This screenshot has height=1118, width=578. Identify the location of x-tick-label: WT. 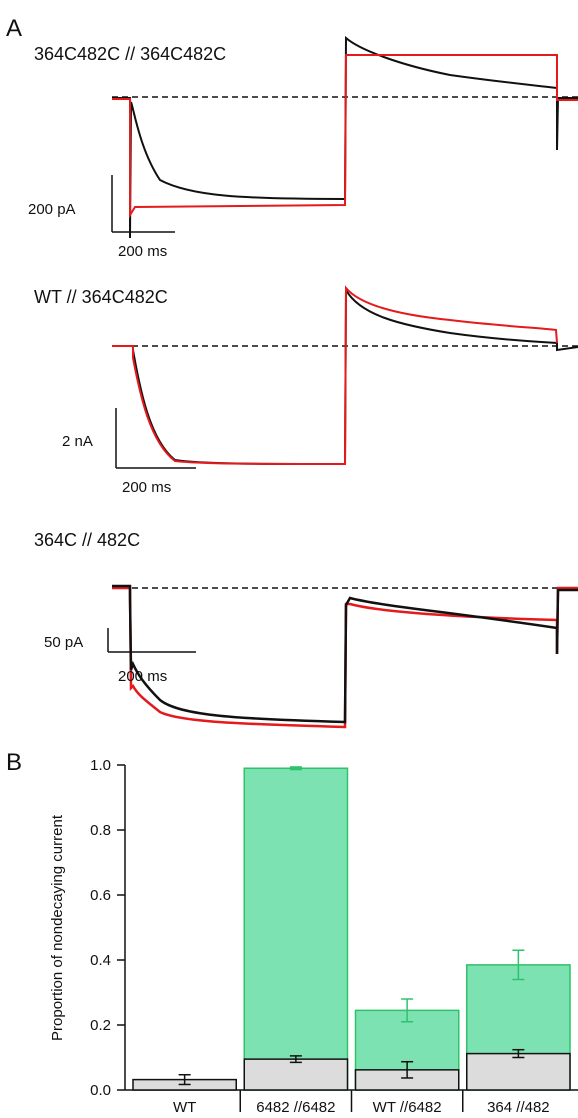
(184, 1107).